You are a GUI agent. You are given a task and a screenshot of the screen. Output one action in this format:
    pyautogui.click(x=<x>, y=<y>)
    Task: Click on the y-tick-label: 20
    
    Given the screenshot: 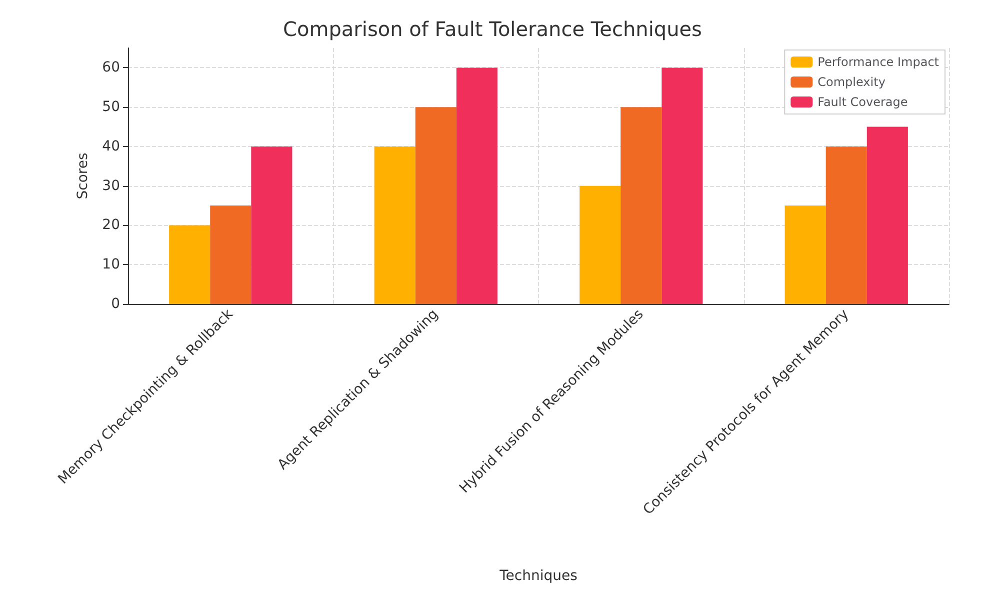 What is the action you would take?
    pyautogui.click(x=111, y=225)
    